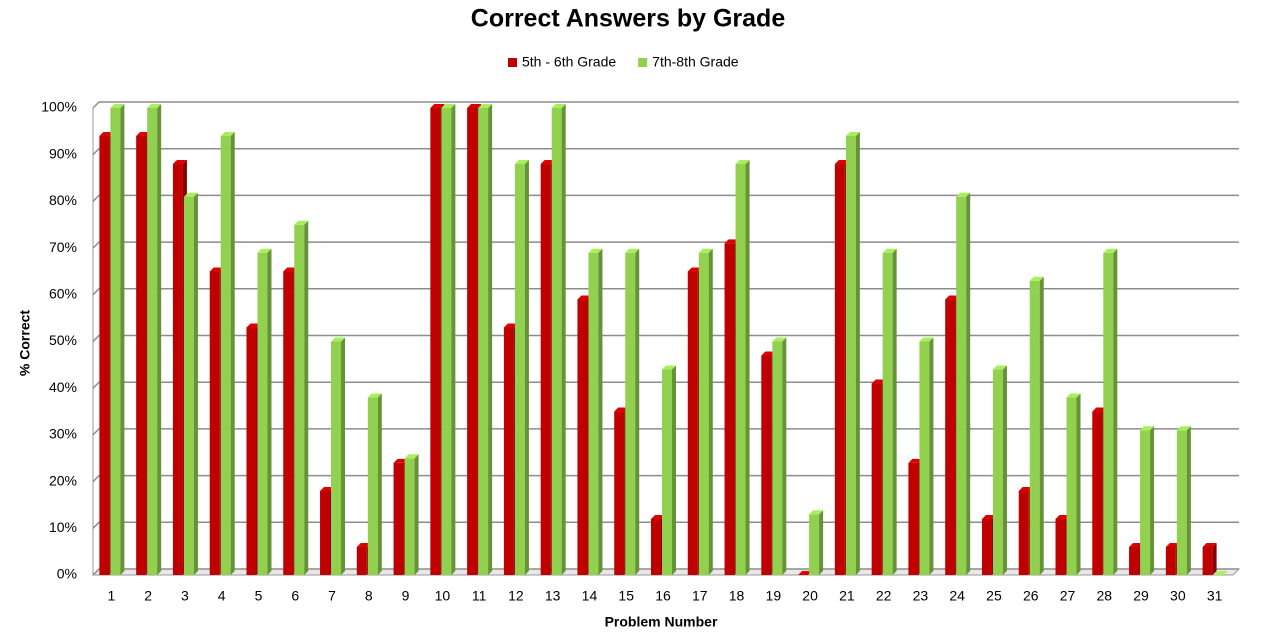  I want to click on x-tick-label: 22, so click(884, 596).